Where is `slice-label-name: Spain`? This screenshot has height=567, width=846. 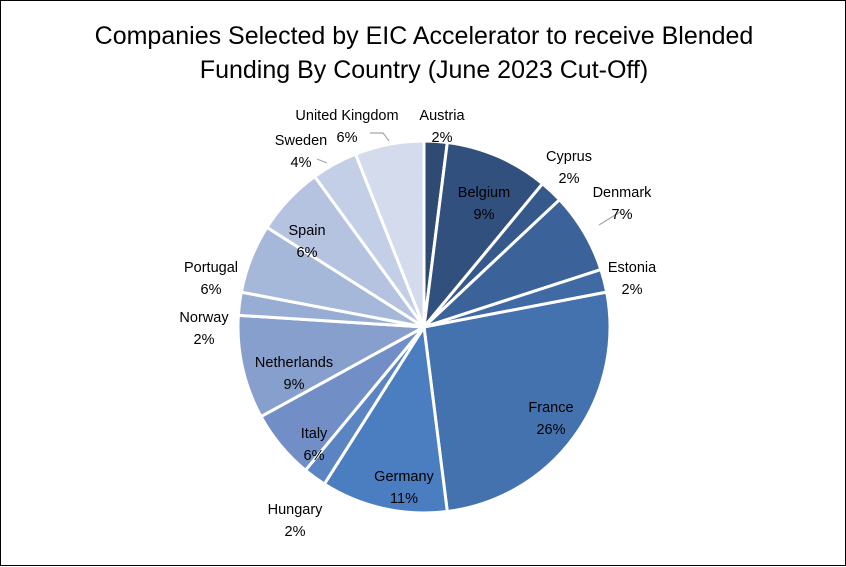 slice-label-name: Spain is located at coordinates (306, 231).